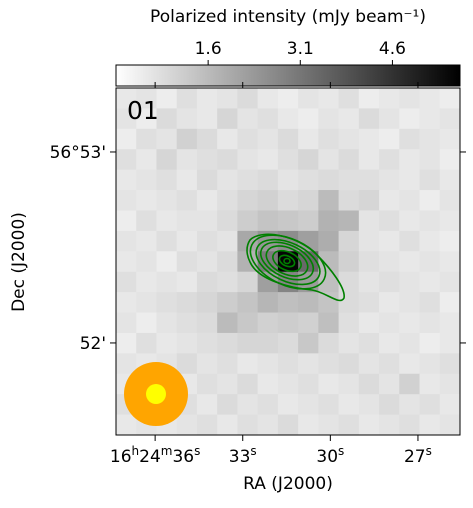 The image size is (473, 508). I want to click on x-tick-label: 33s, so click(243, 455).